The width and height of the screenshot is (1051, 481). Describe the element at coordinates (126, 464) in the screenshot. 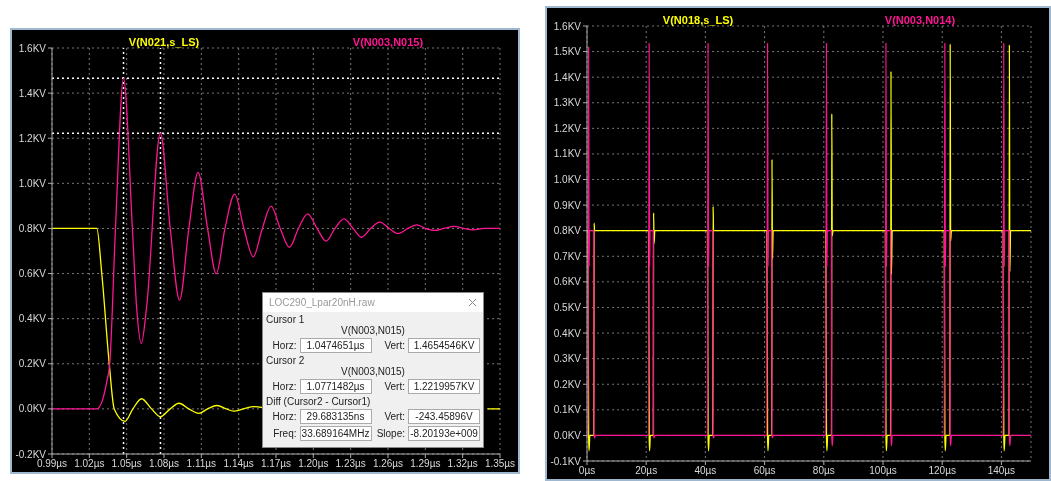

I see `x-tick-label: 1.05µs` at that location.